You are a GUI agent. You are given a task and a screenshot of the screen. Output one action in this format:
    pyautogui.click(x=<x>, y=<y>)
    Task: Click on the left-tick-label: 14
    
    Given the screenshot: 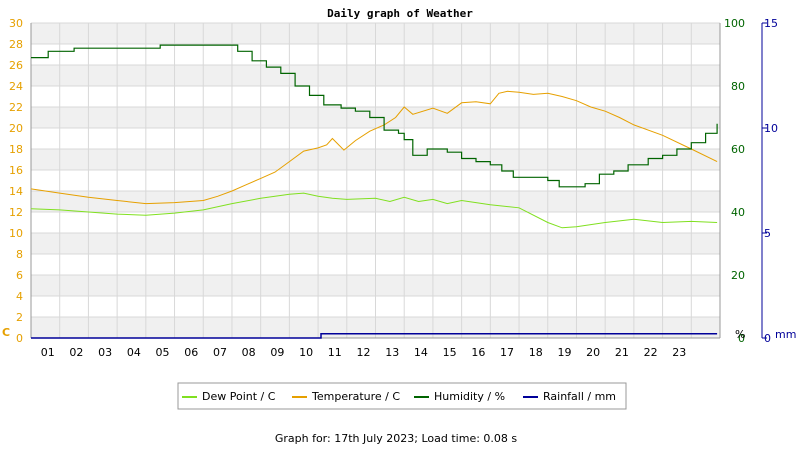 What is the action you would take?
    pyautogui.click(x=16, y=191)
    